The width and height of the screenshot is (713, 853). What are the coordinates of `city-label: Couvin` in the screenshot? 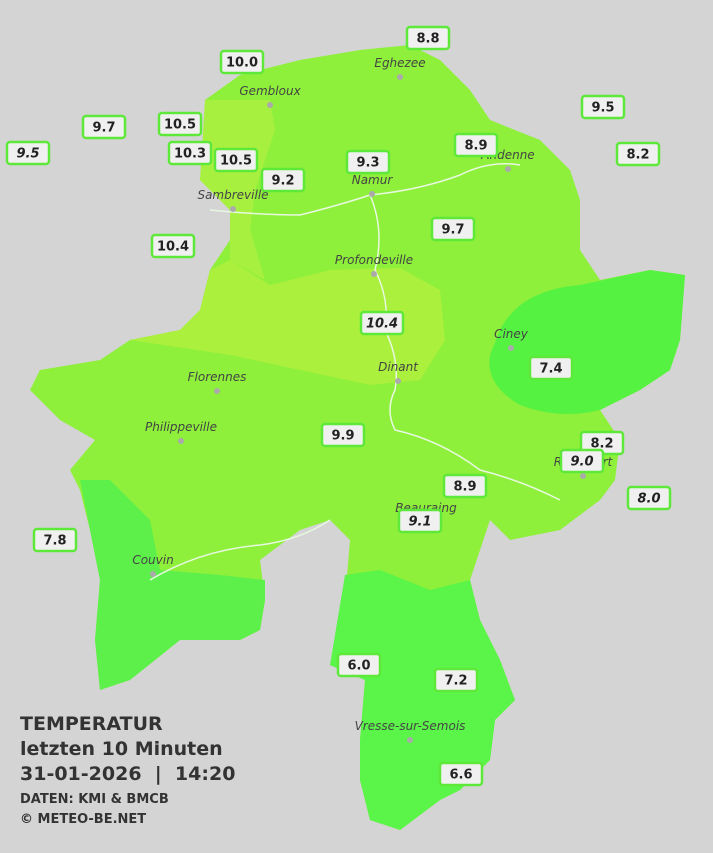 It's located at (152, 560).